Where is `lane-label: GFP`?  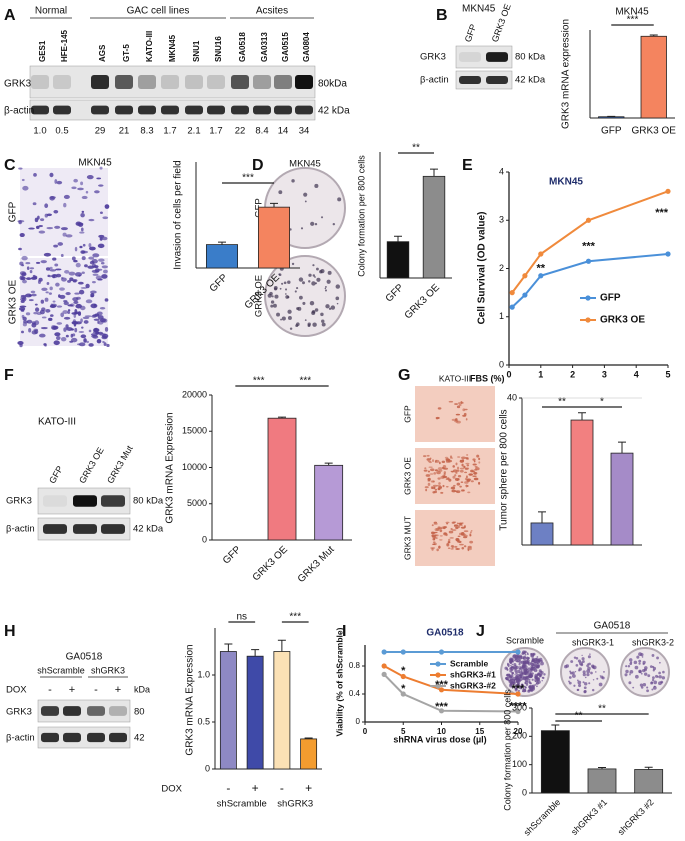 lane-label: GFP is located at coordinates (471, 33).